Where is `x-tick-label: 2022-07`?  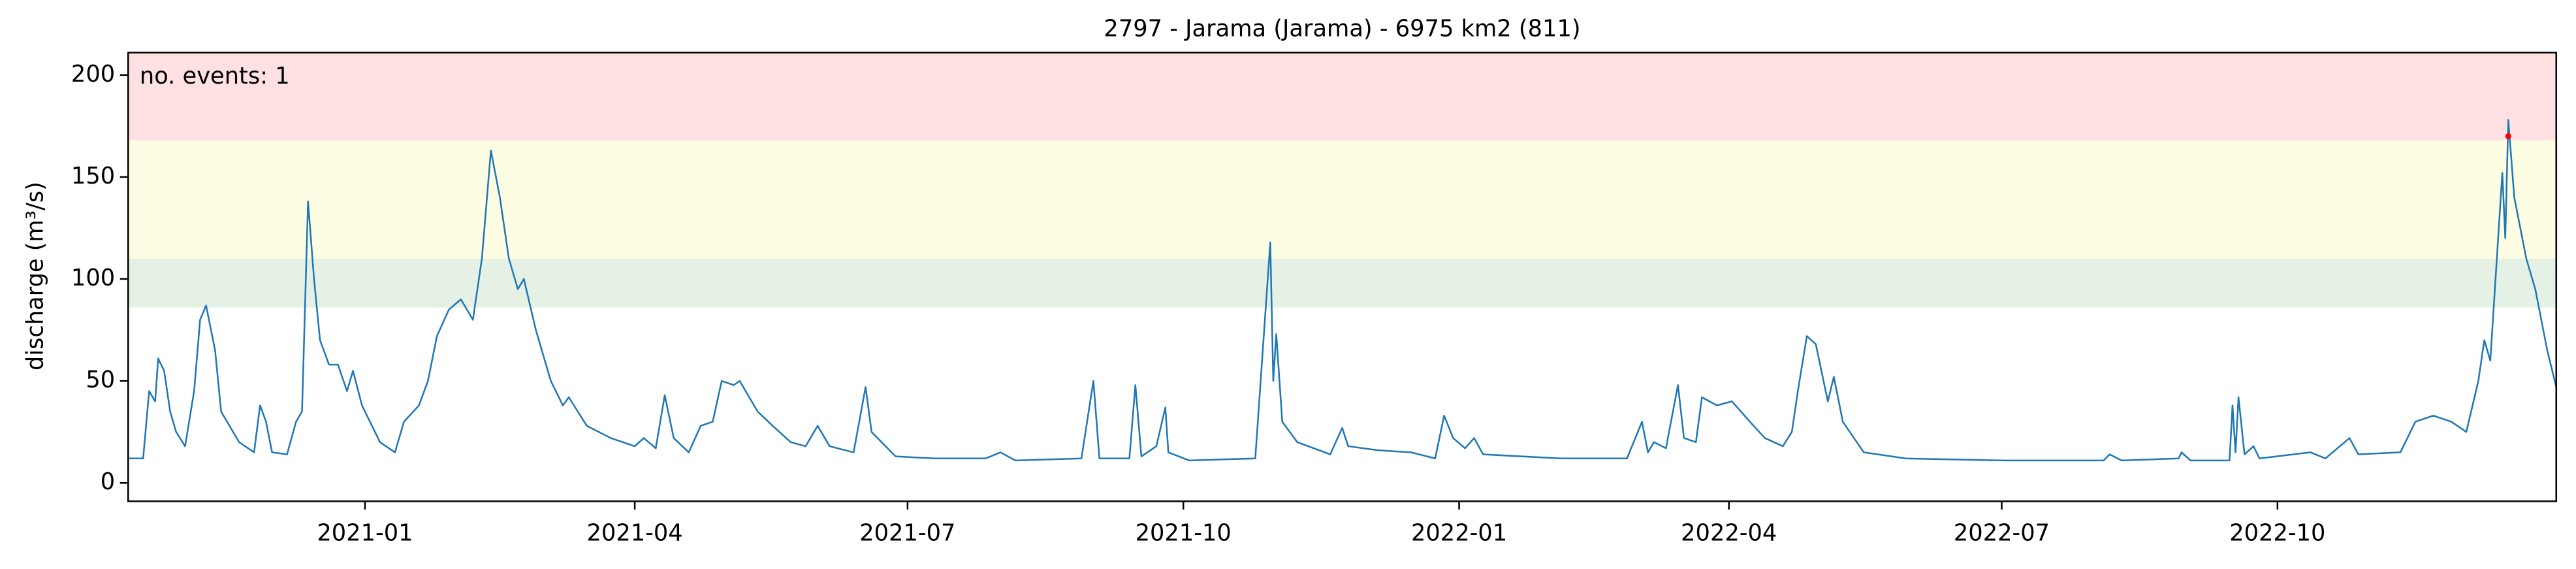 x-tick-label: 2022-07 is located at coordinates (2002, 533).